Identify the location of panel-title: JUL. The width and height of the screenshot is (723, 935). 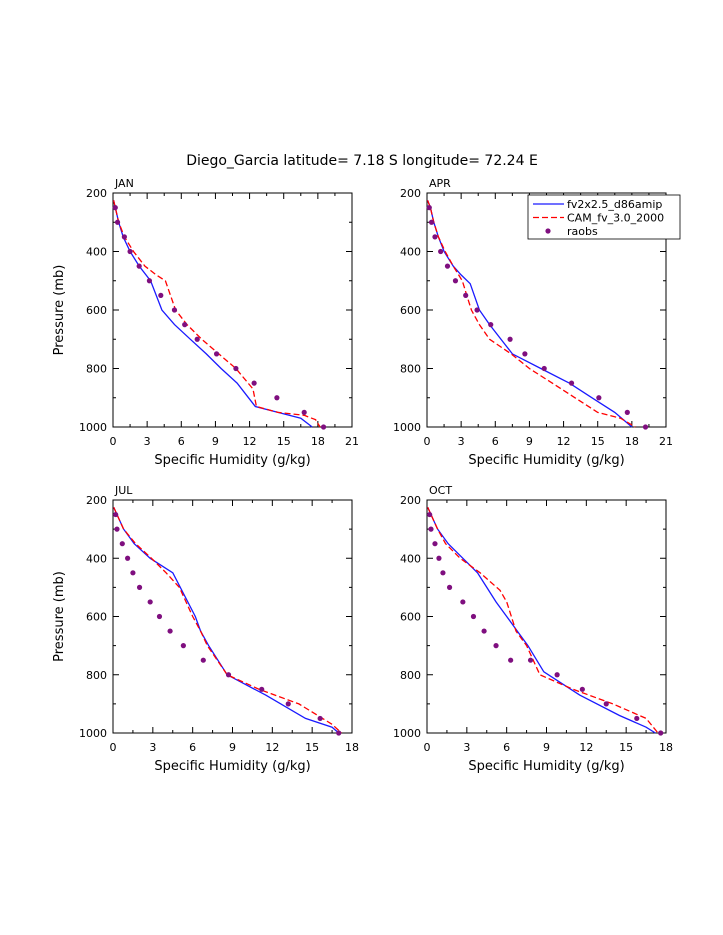
(123, 490).